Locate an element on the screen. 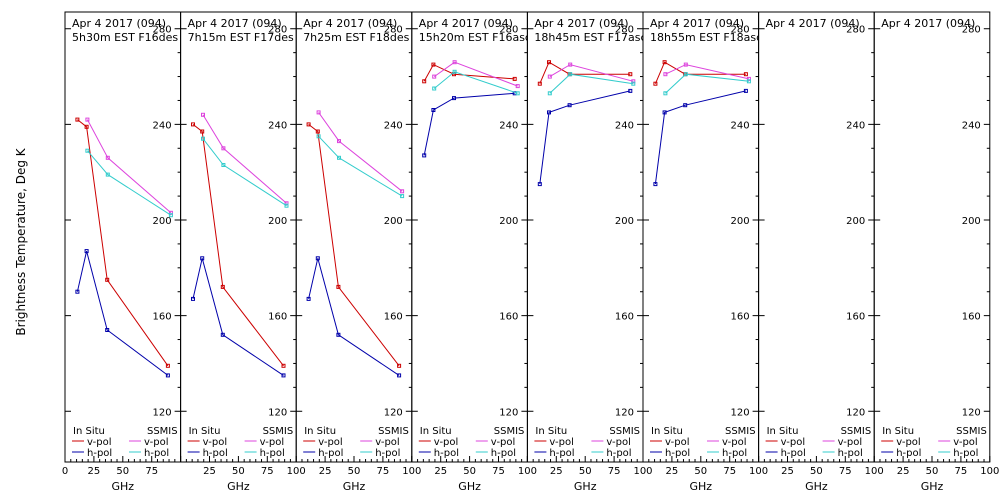 This screenshot has width=1000, height=500. series-line-ssmis-h-pol is located at coordinates (244, 172).